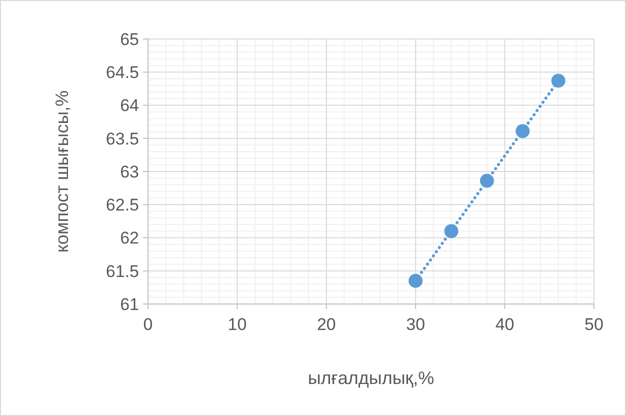 The image size is (626, 416). I want to click on x-tick-label: 0, so click(148, 324).